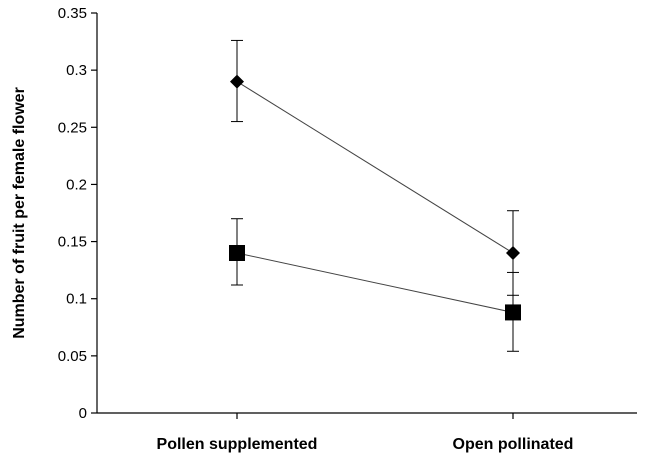 The image size is (645, 461). Describe the element at coordinates (72, 356) in the screenshot. I see `y-tick-label: 0.05` at that location.